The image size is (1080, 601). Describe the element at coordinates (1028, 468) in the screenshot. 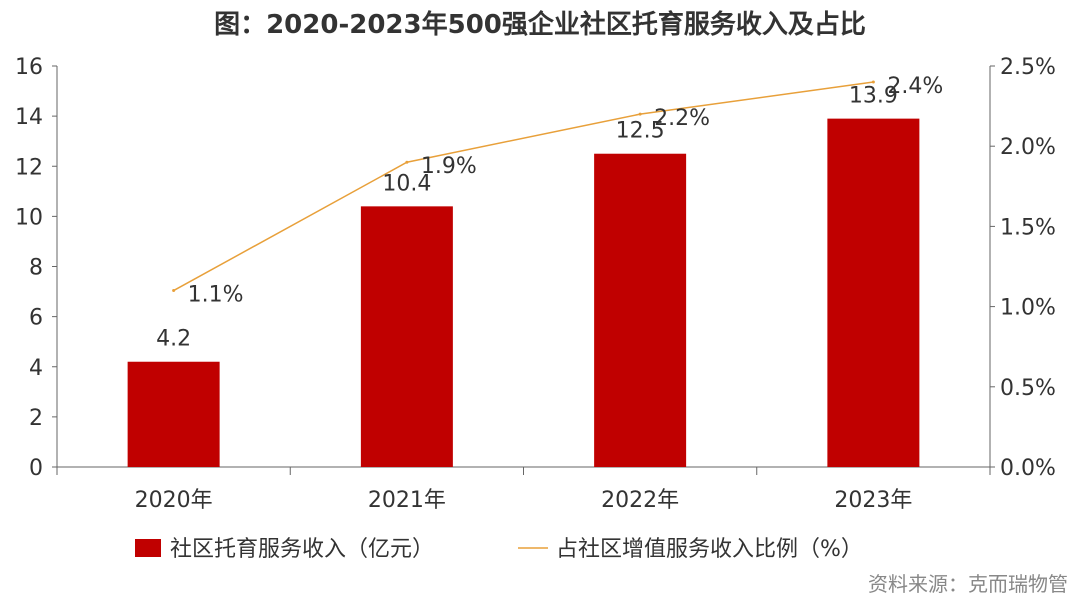

I see `right-tick-label: 0.0%` at that location.